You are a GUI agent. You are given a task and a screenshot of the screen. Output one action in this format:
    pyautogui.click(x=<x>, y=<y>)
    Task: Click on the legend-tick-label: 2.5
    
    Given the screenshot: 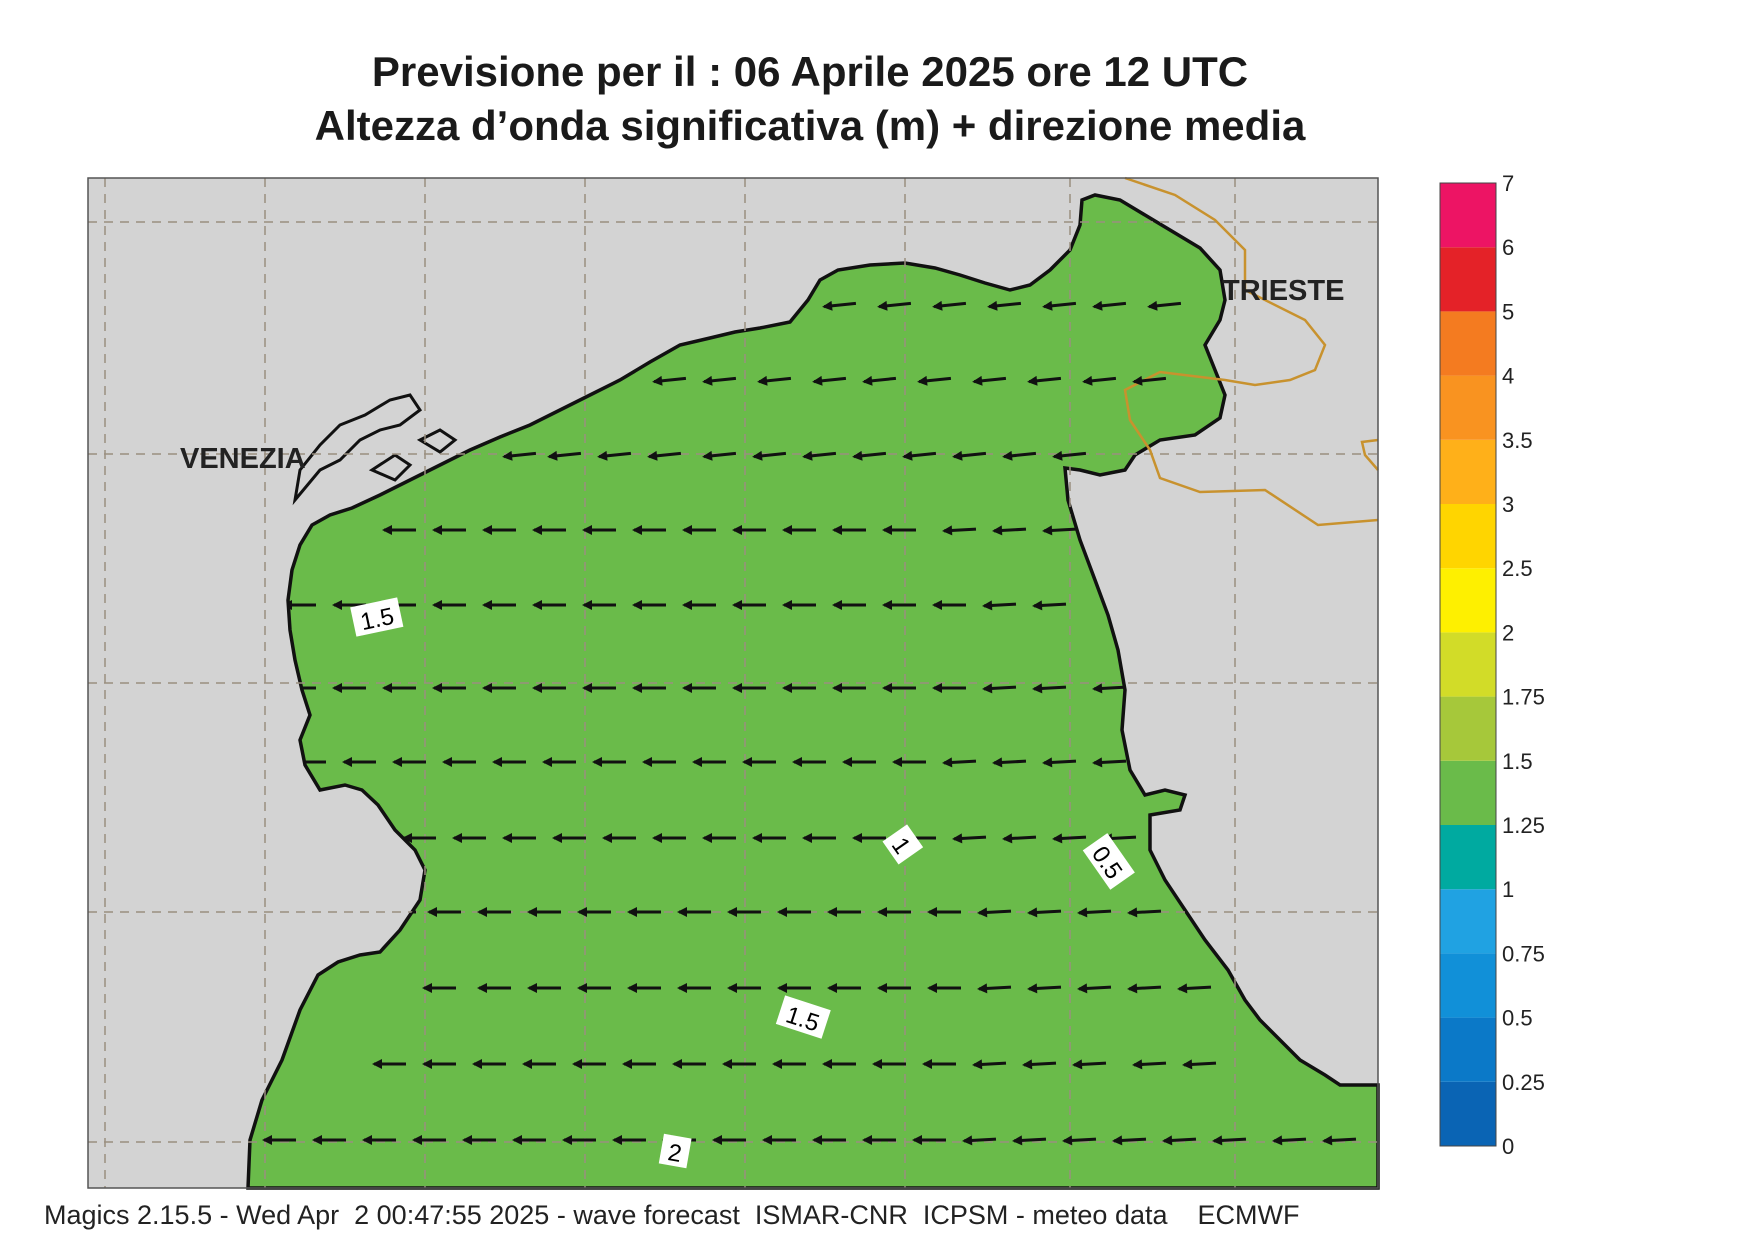 What is the action you would take?
    pyautogui.click(x=1517, y=568)
    